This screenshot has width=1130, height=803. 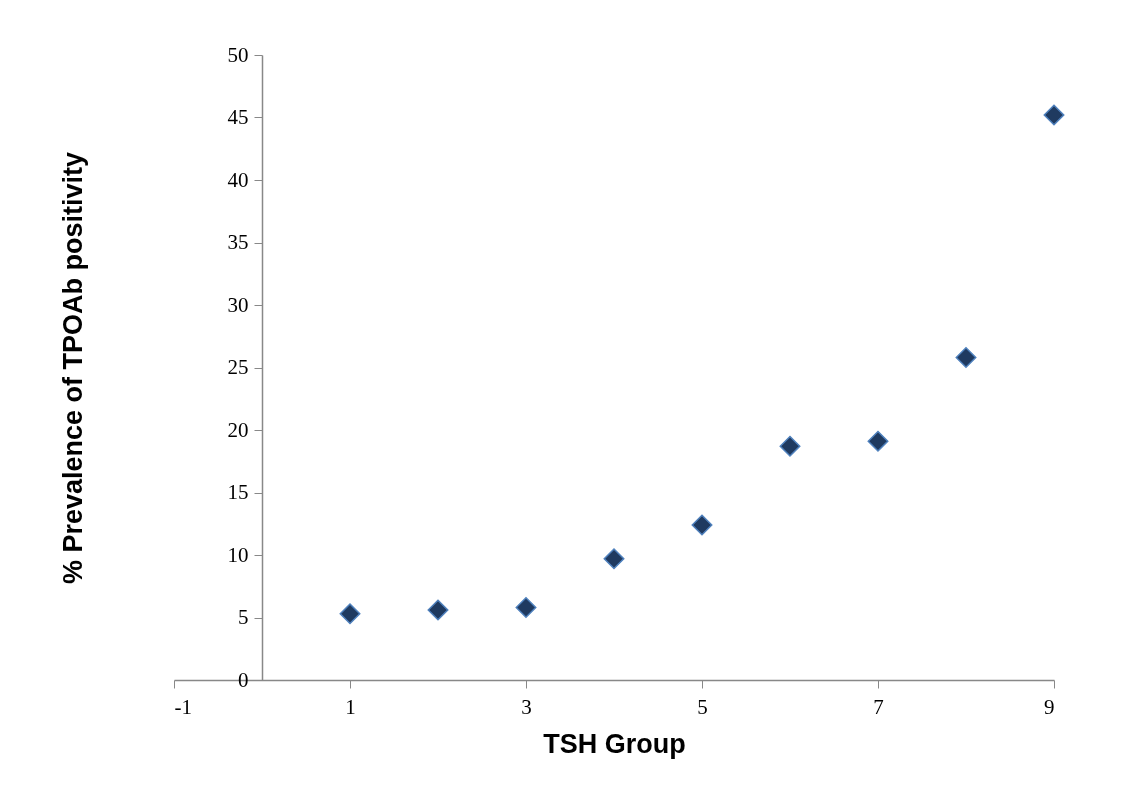 I want to click on x-tick-label: -1, so click(x=183, y=706).